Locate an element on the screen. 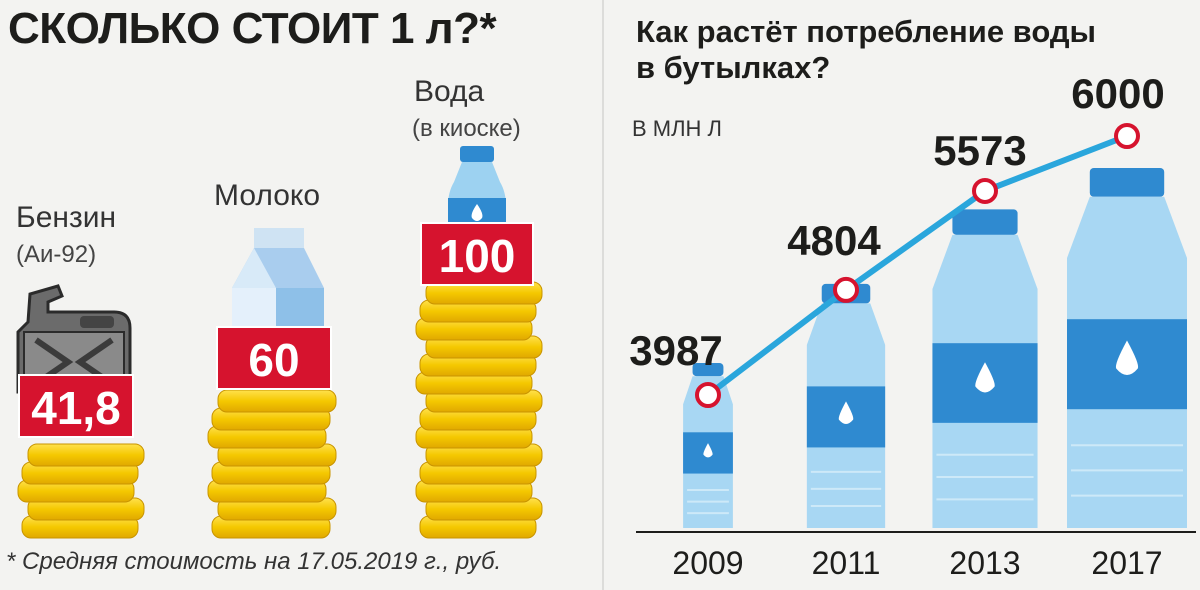 Image resolution: width=1200 pixels, height=590 pixels. price-petrol: 41,8 is located at coordinates (76, 406).